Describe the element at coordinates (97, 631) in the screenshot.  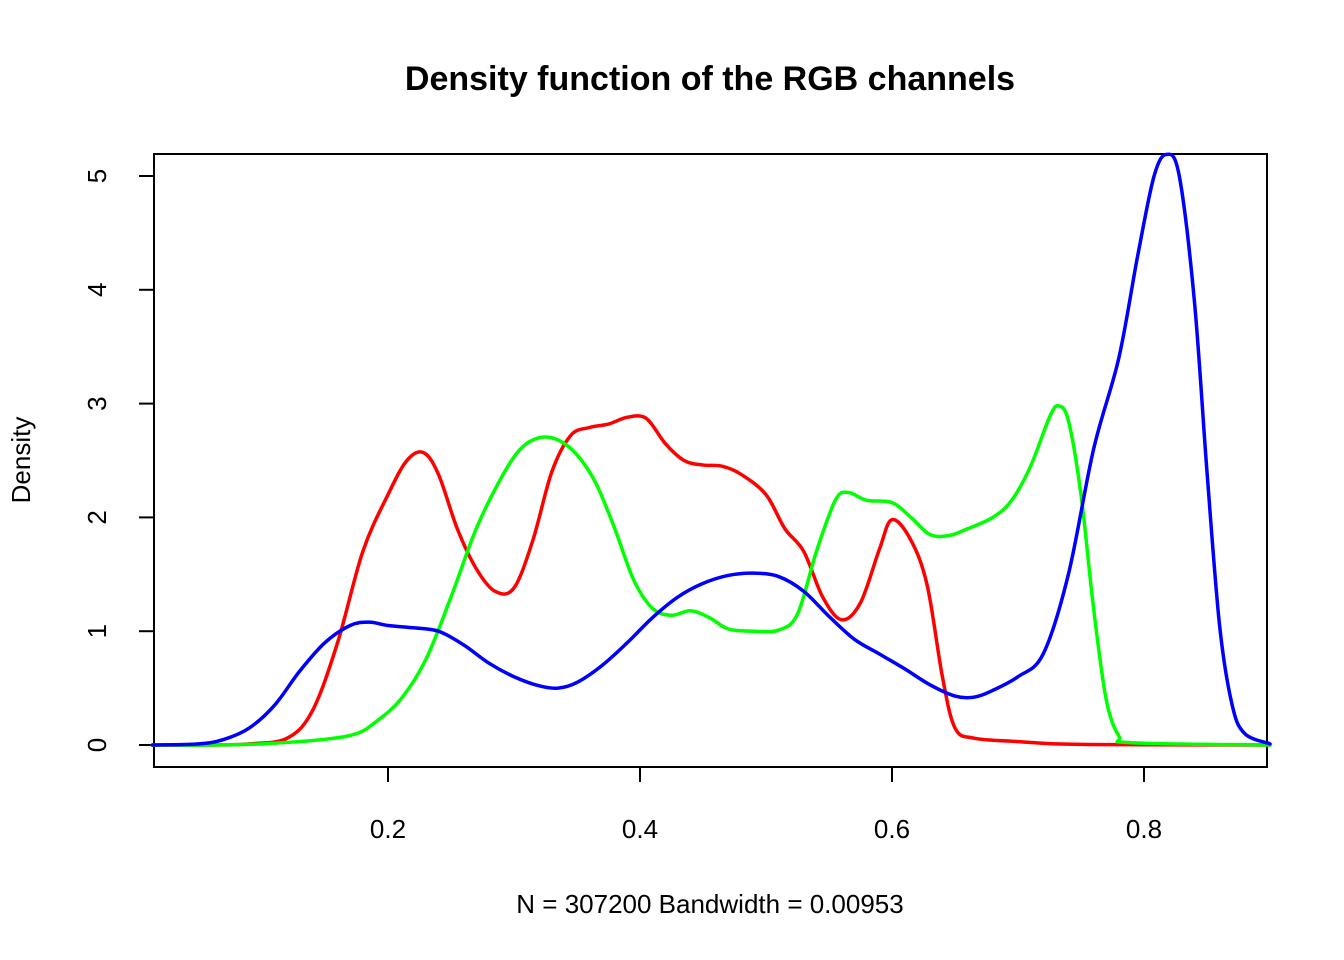
I see `y-tick-label: 1` at that location.